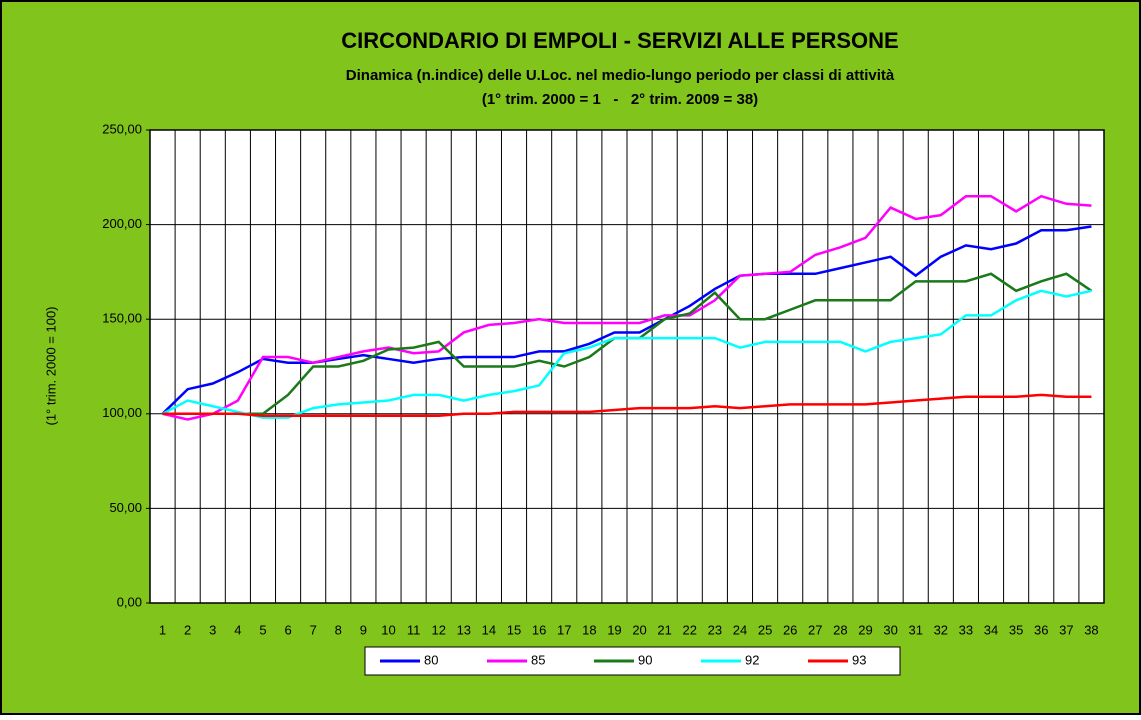 This screenshot has height=720, width=1141. What do you see at coordinates (865, 629) in the screenshot?
I see `x-tick-label: 29` at bounding box center [865, 629].